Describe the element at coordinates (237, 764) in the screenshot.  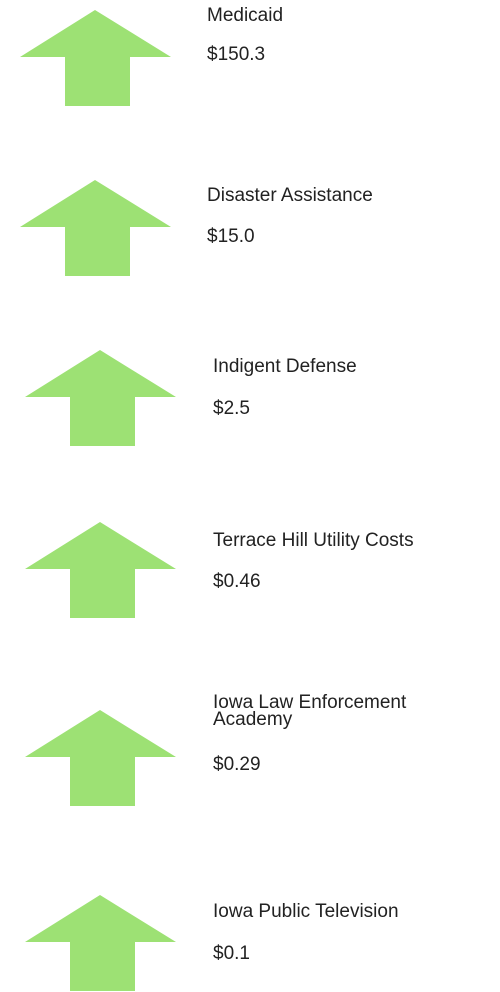
I see `item-amount: $0.29` at that location.